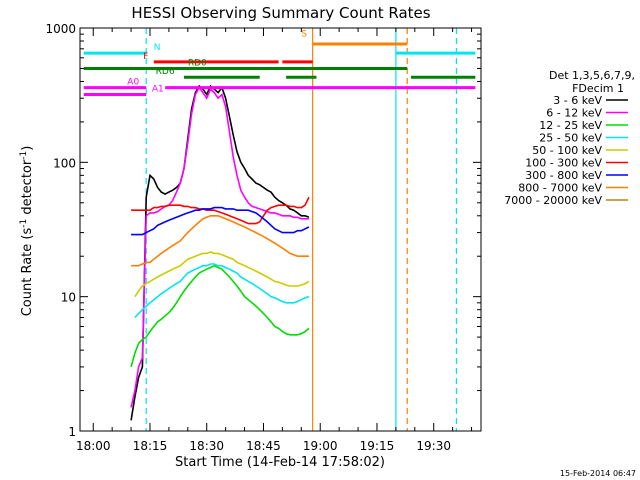 This screenshot has height=480, width=640. Describe the element at coordinates (27, 148) in the screenshot. I see `y-axis-label-end: )` at that location.